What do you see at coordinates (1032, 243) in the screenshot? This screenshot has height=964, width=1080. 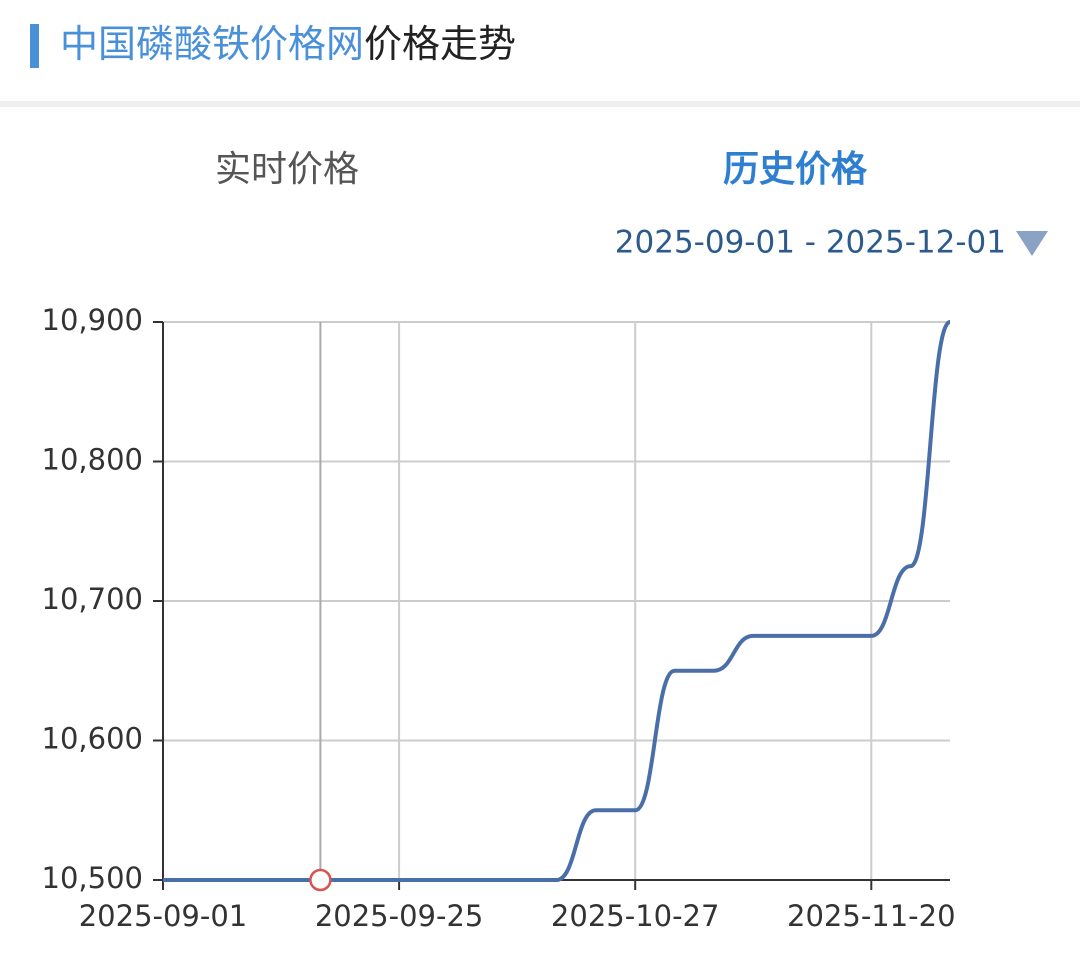 I see `dropdown-arrow` at bounding box center [1032, 243].